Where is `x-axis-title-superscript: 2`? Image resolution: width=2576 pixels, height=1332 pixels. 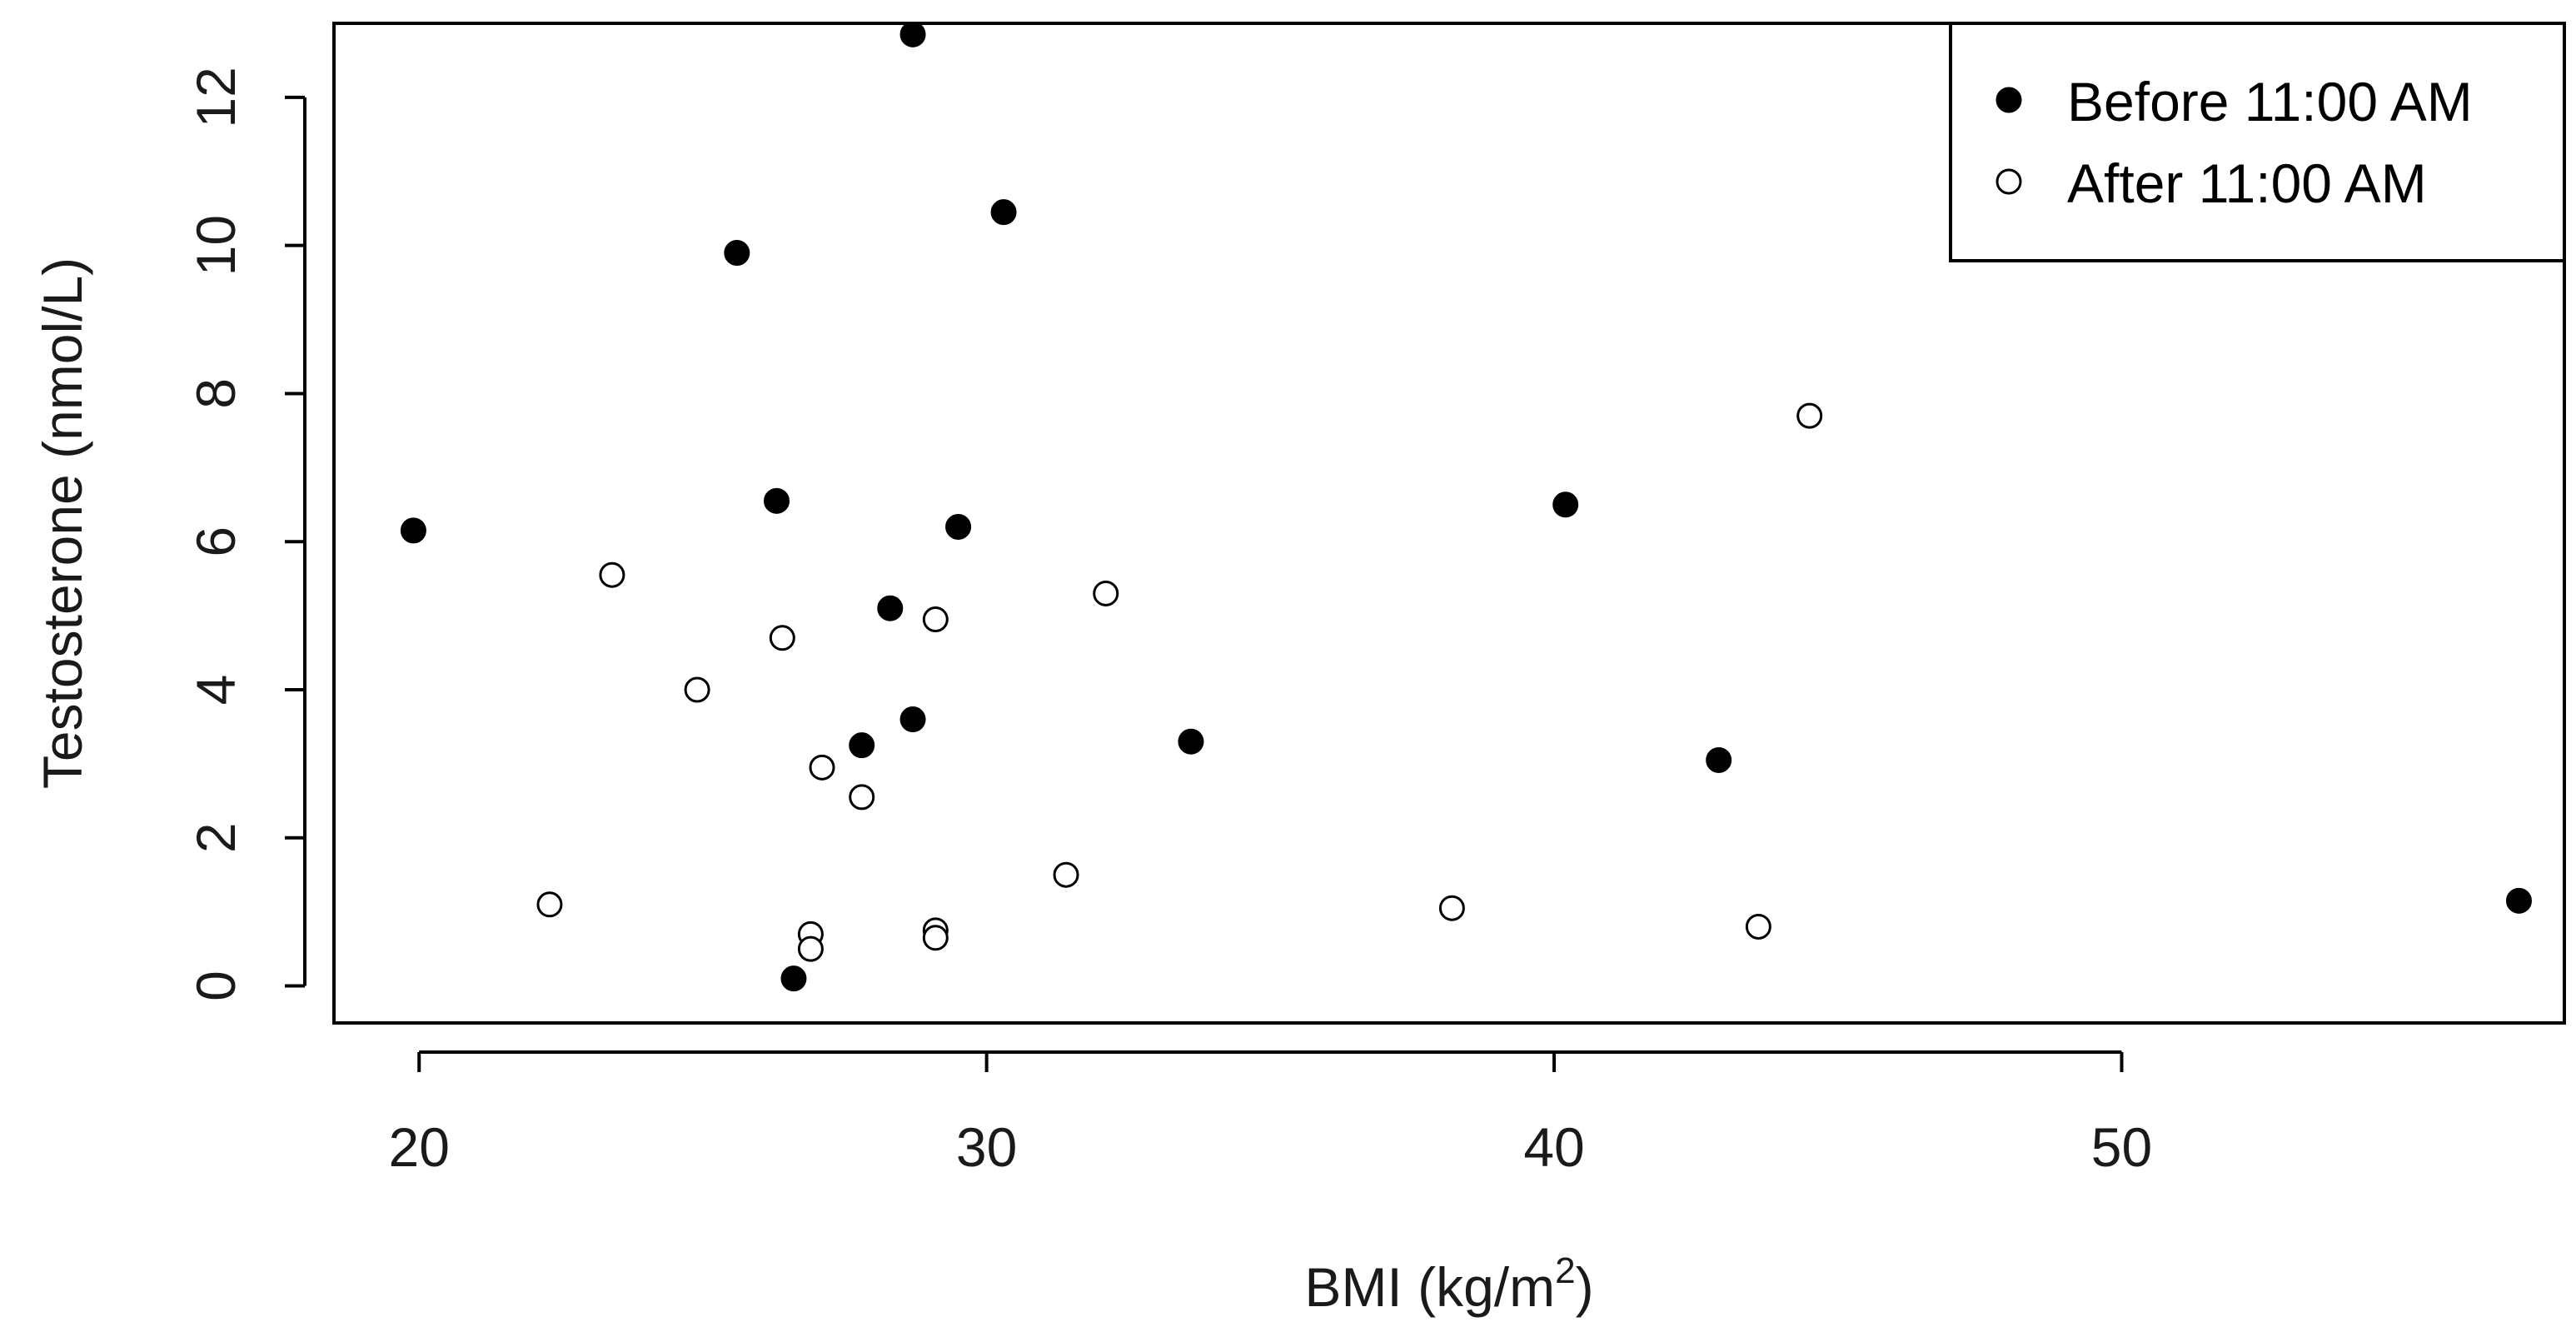 x-axis-title-superscript: 2 is located at coordinates (1565, 1270).